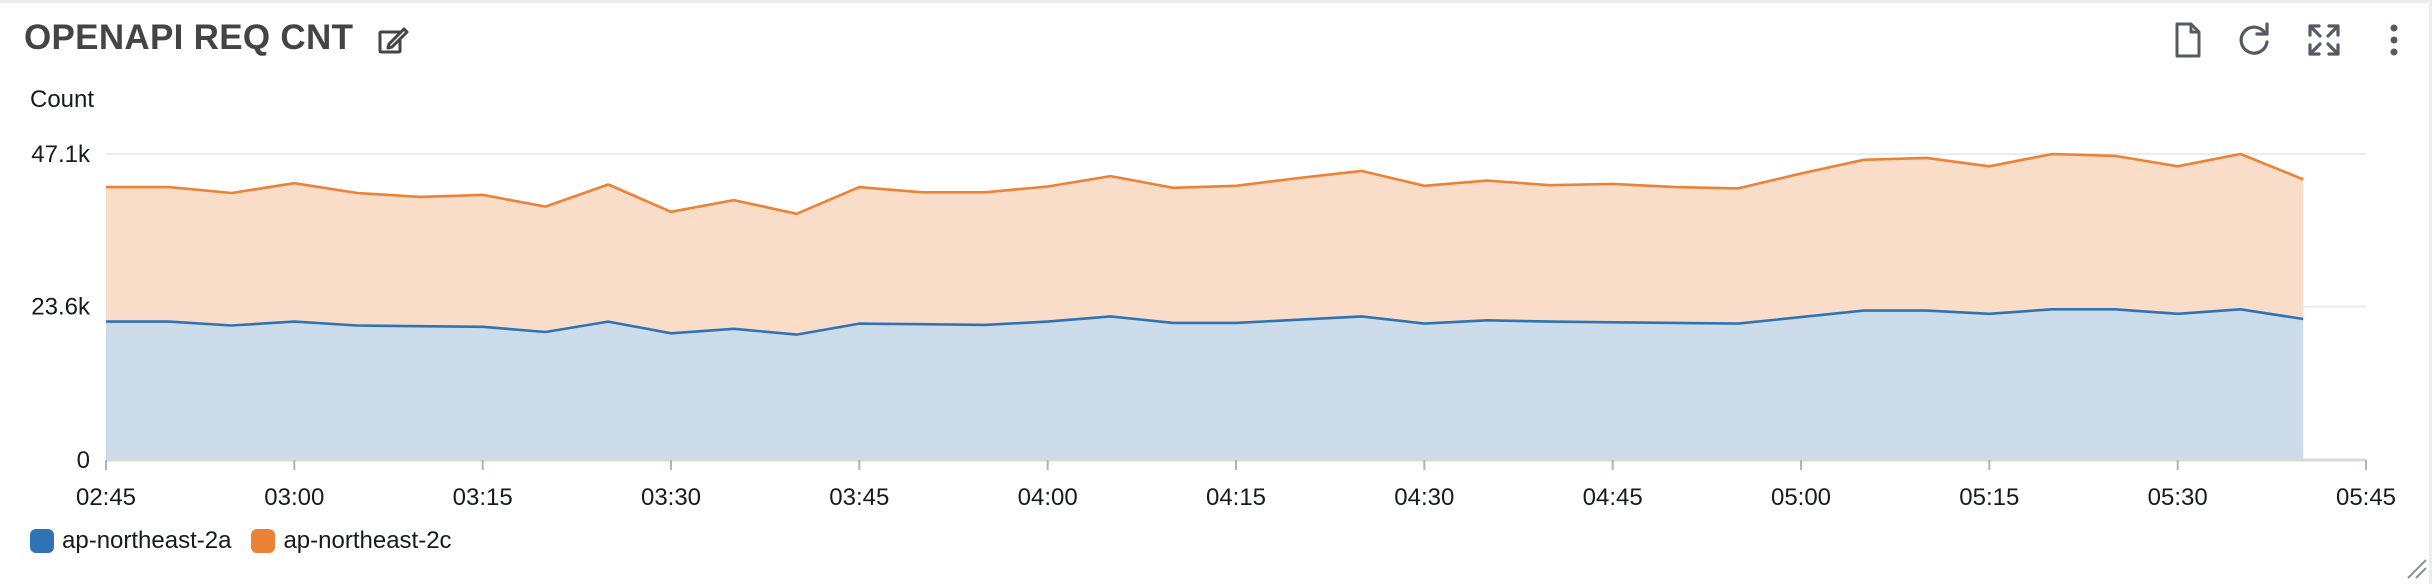 The width and height of the screenshot is (2432, 584). What do you see at coordinates (1048, 497) in the screenshot?
I see `x-tick-label: 04:00` at bounding box center [1048, 497].